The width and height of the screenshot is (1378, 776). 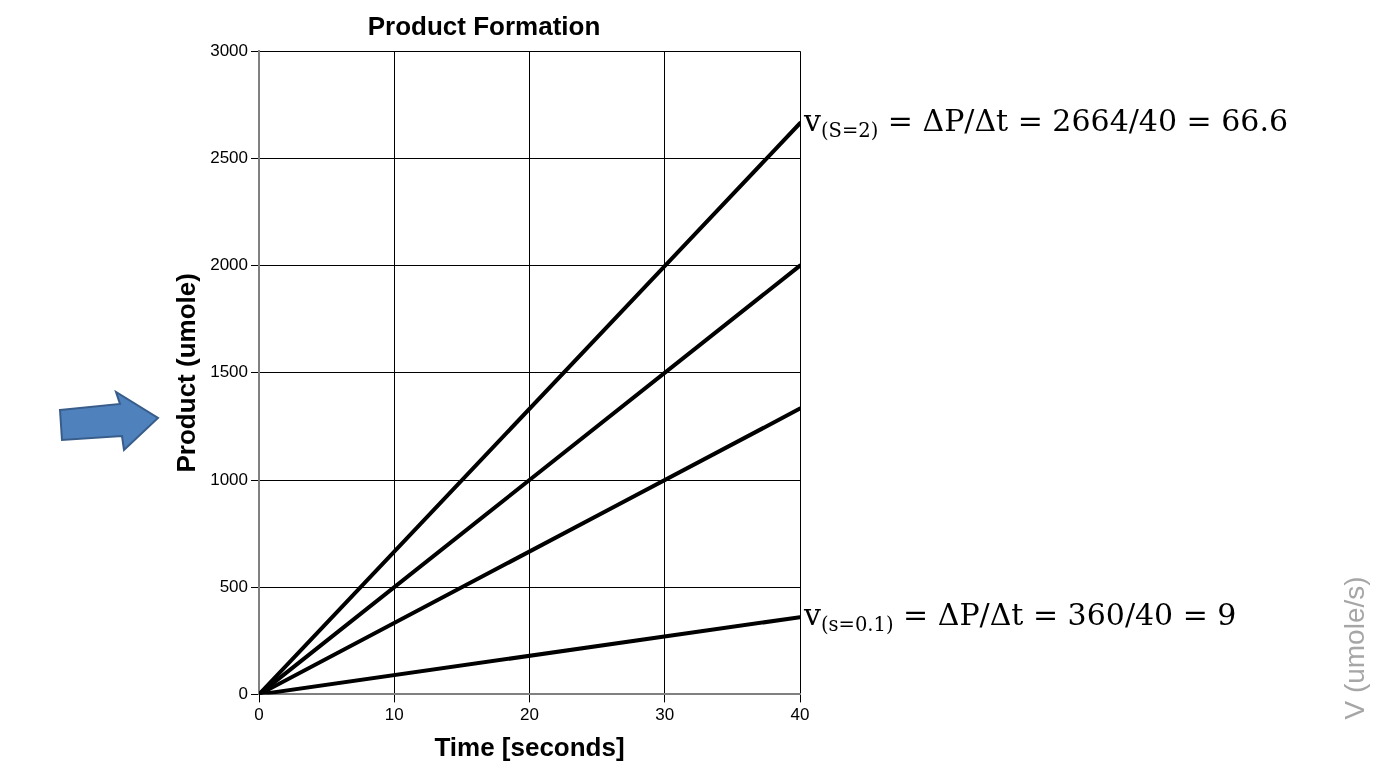 I want to click on y-tick-label: 2000, so click(x=229, y=265).